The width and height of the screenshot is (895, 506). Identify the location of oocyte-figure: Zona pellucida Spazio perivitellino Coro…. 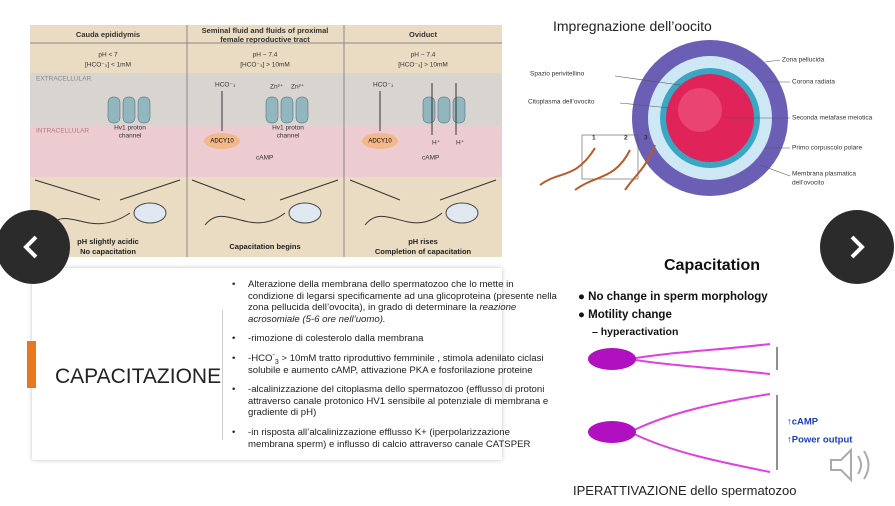
(700, 118).